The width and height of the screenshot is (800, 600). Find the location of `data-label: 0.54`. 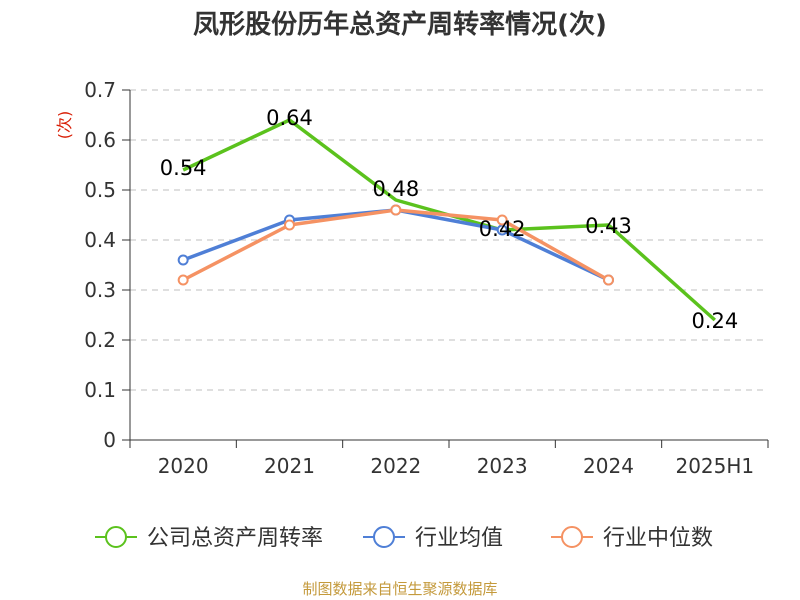

data-label: 0.54 is located at coordinates (183, 168).